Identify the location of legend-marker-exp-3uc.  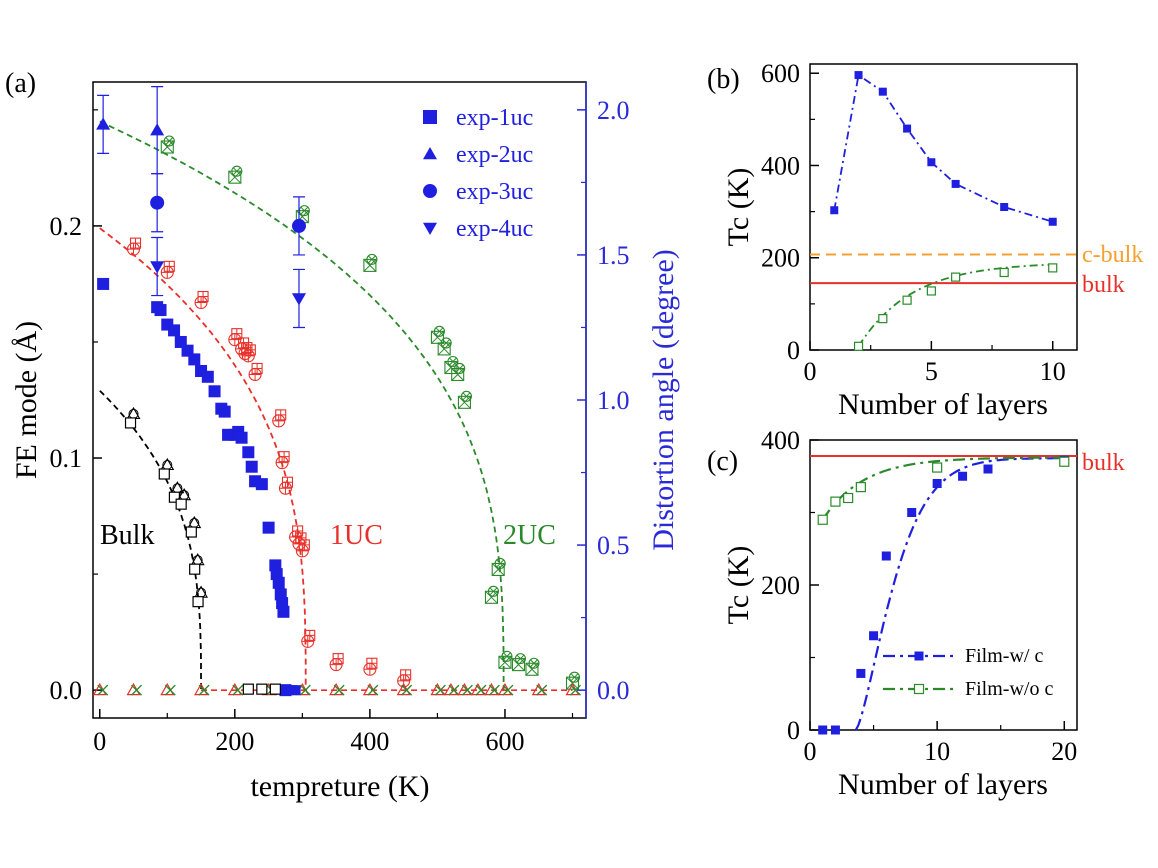
(430, 191).